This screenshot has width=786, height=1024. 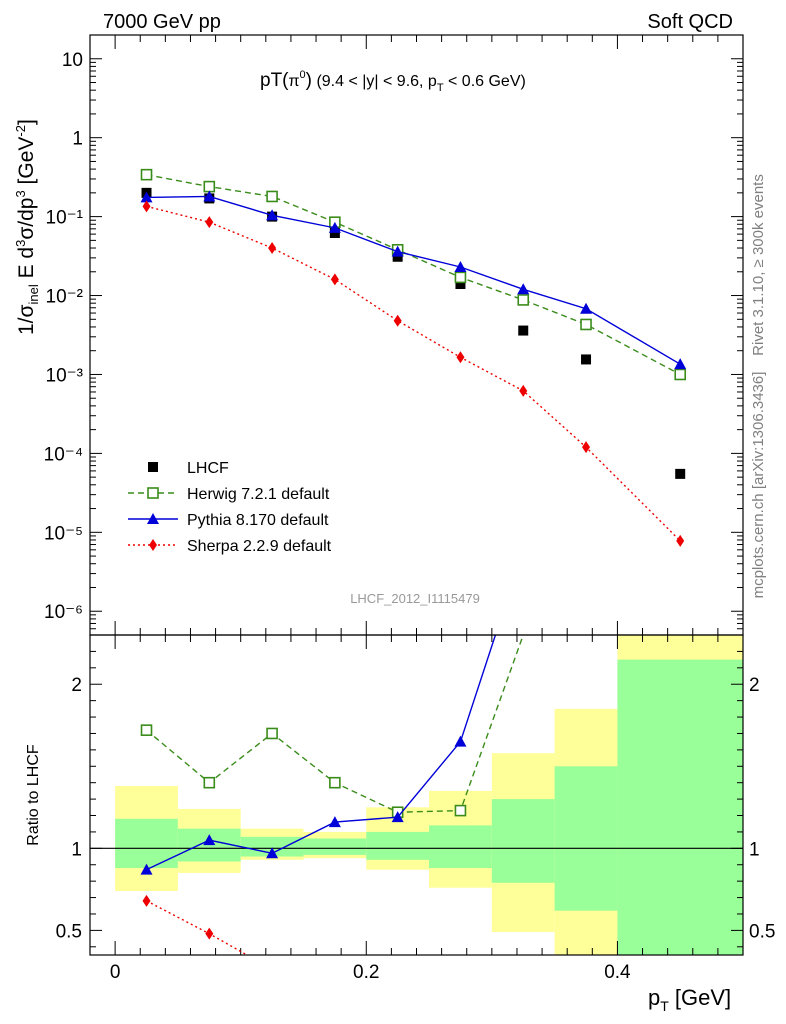 What do you see at coordinates (762, 931) in the screenshot?
I see `lower-y-tick-label-right: 0.5` at bounding box center [762, 931].